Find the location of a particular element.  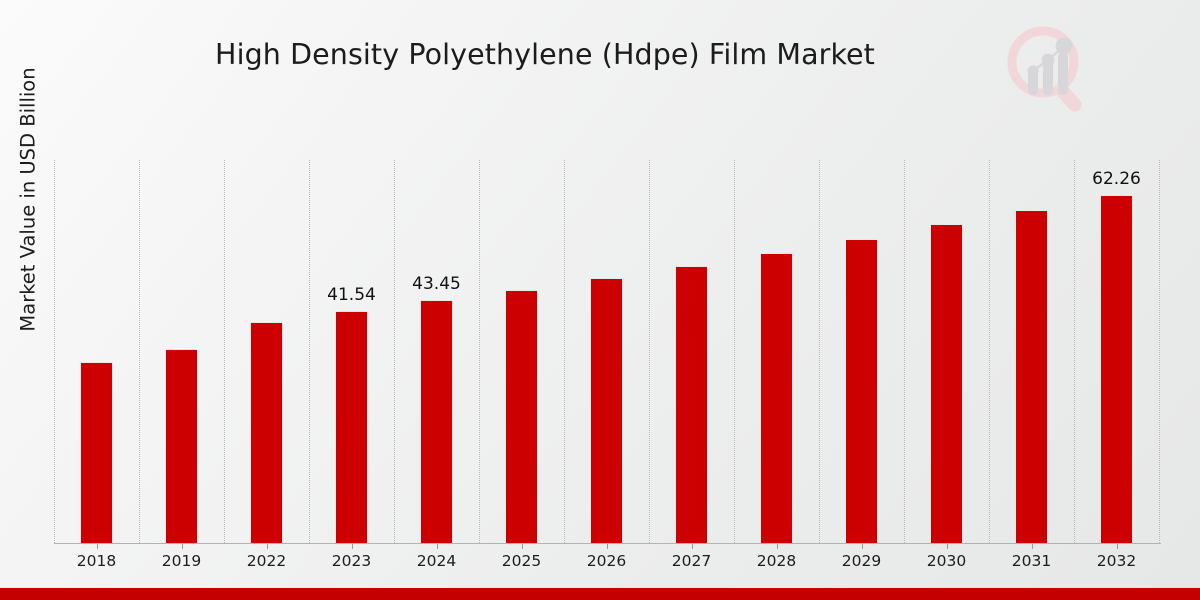

bar-2025 is located at coordinates (521, 416).